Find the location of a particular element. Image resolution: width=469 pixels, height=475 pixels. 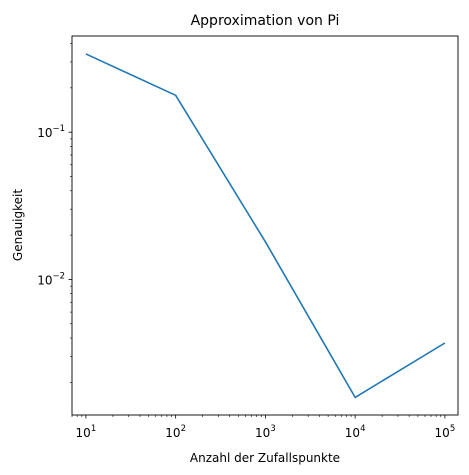

chart-title: Approximation von Pi is located at coordinates (265, 21).